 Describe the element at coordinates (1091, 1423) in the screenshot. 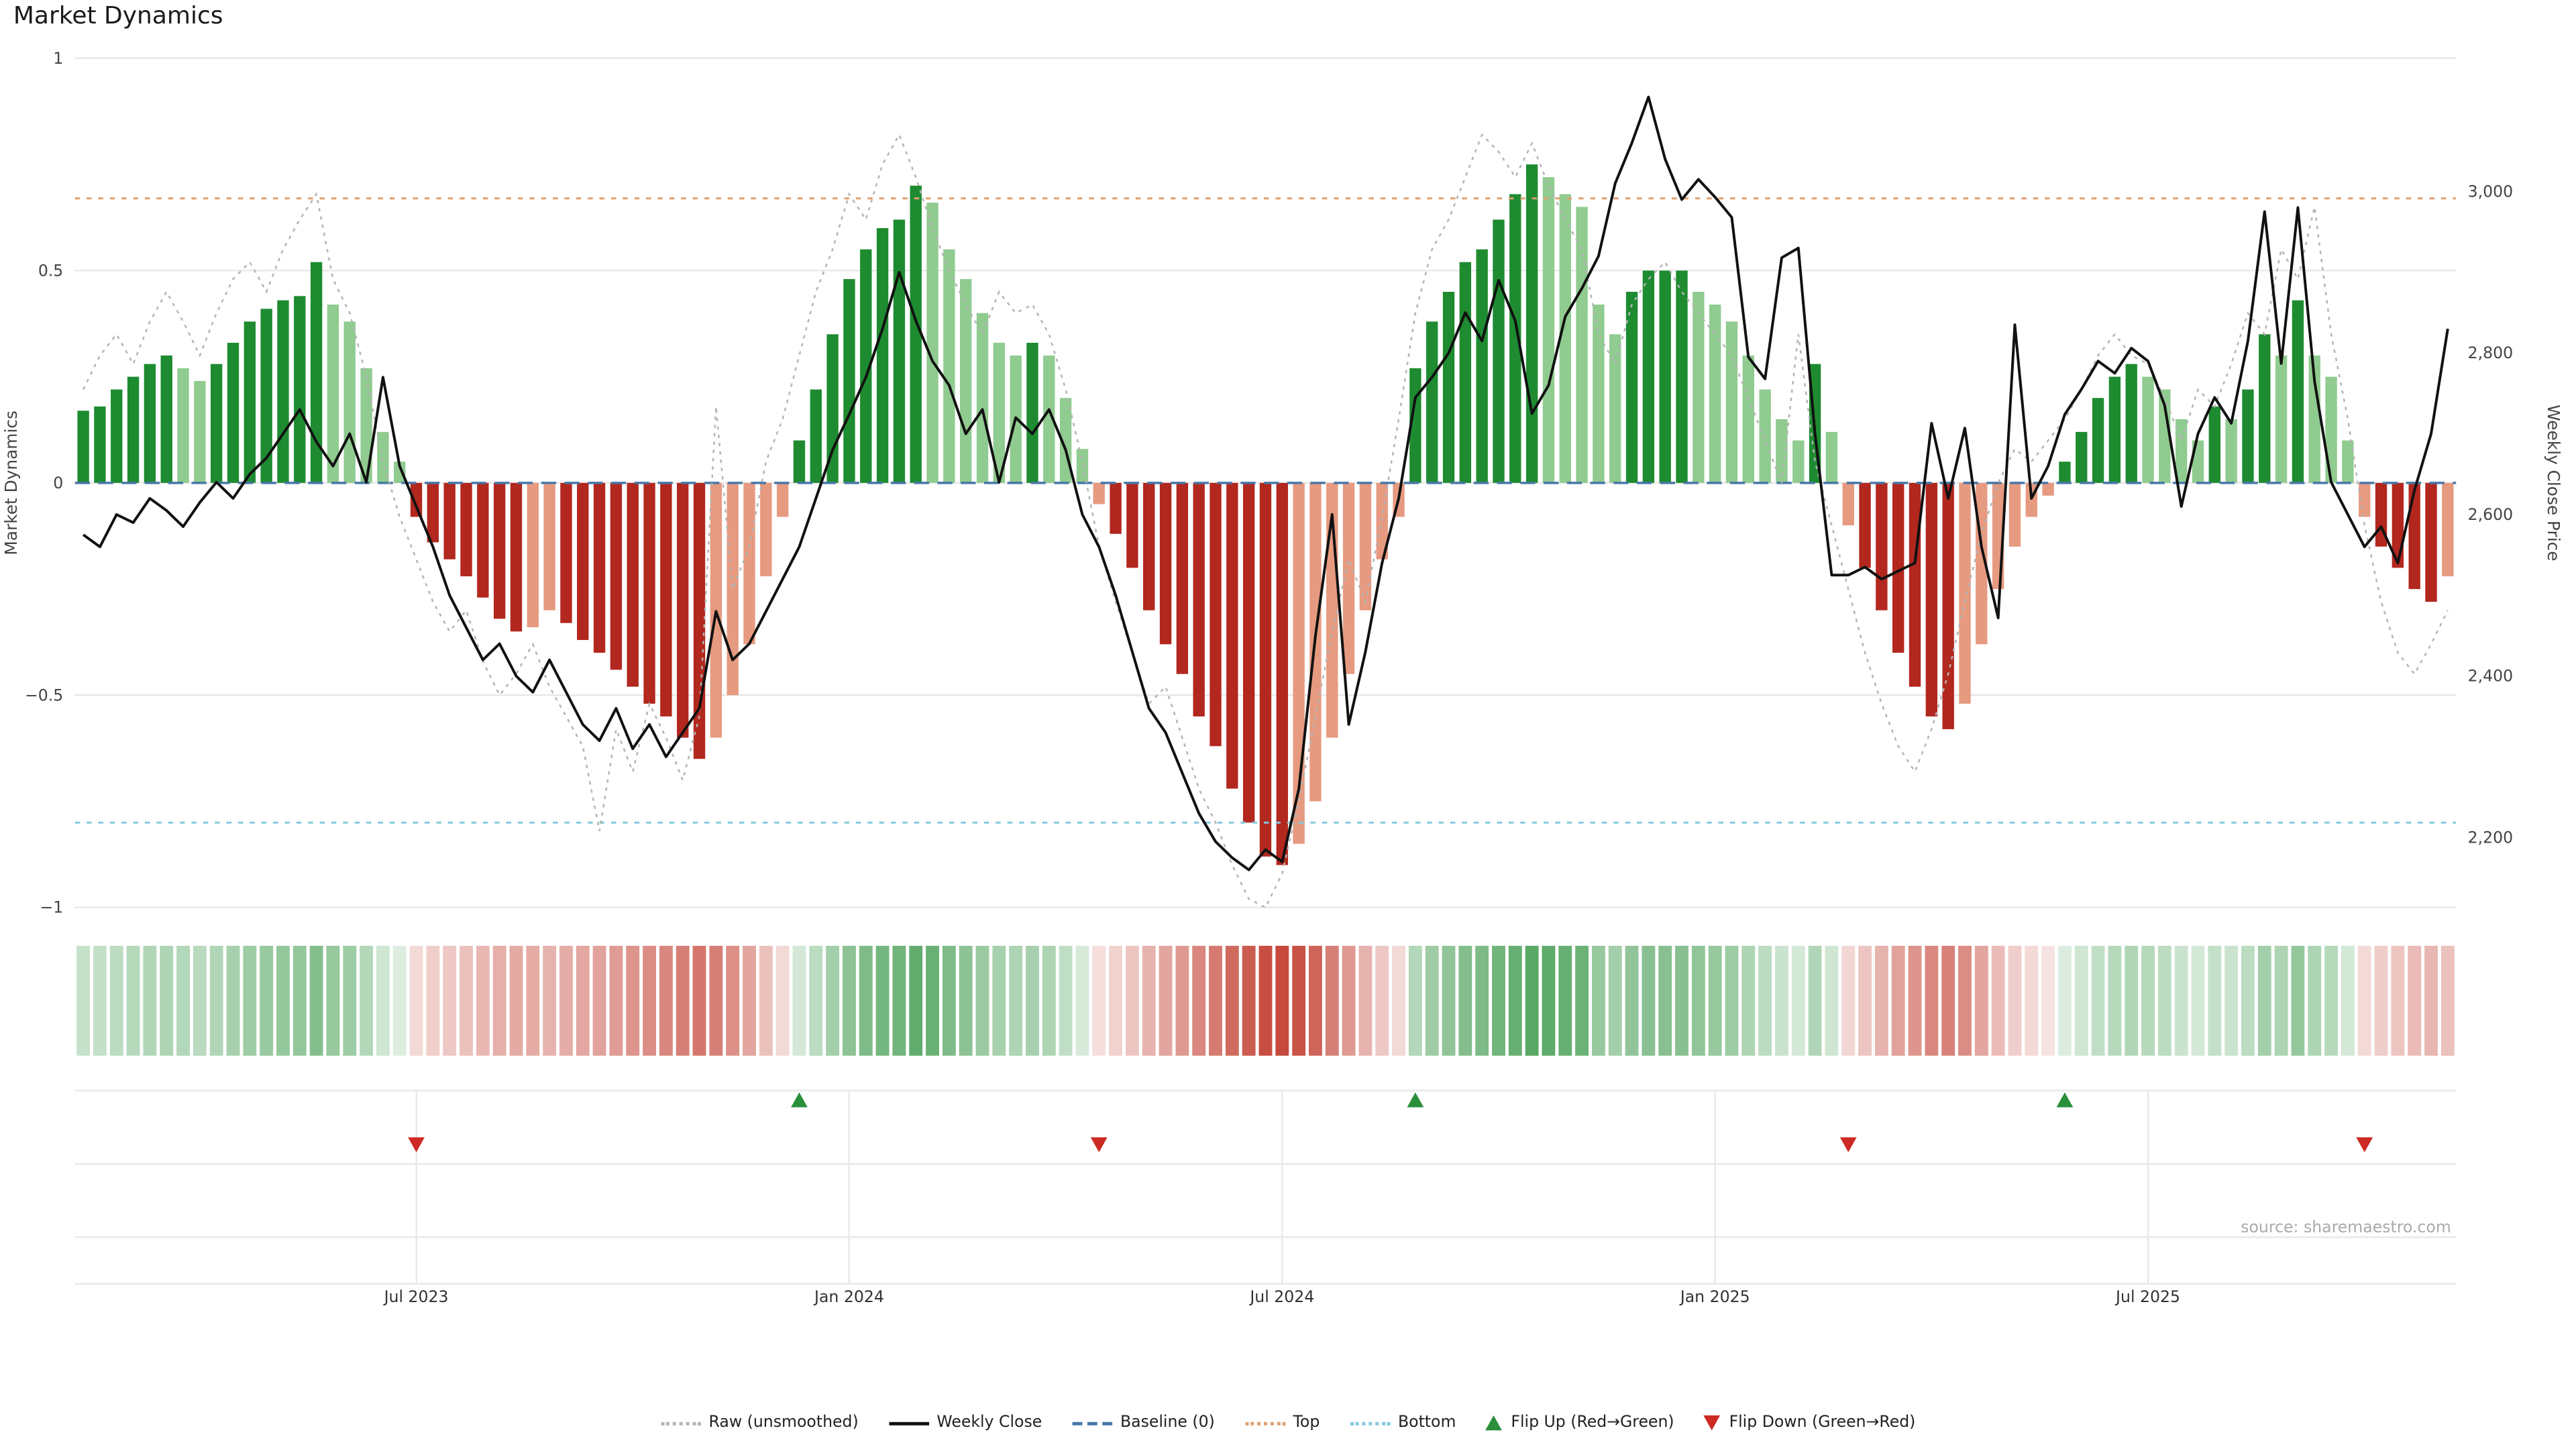

I see `baseline-swatch-icon` at that location.